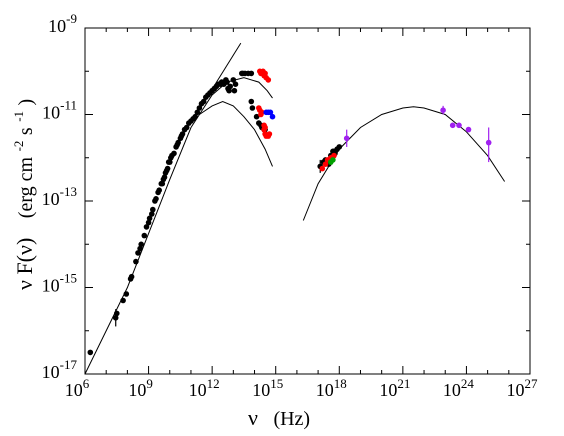  I want to click on x-tick-label: 10⁹, so click(140, 388).